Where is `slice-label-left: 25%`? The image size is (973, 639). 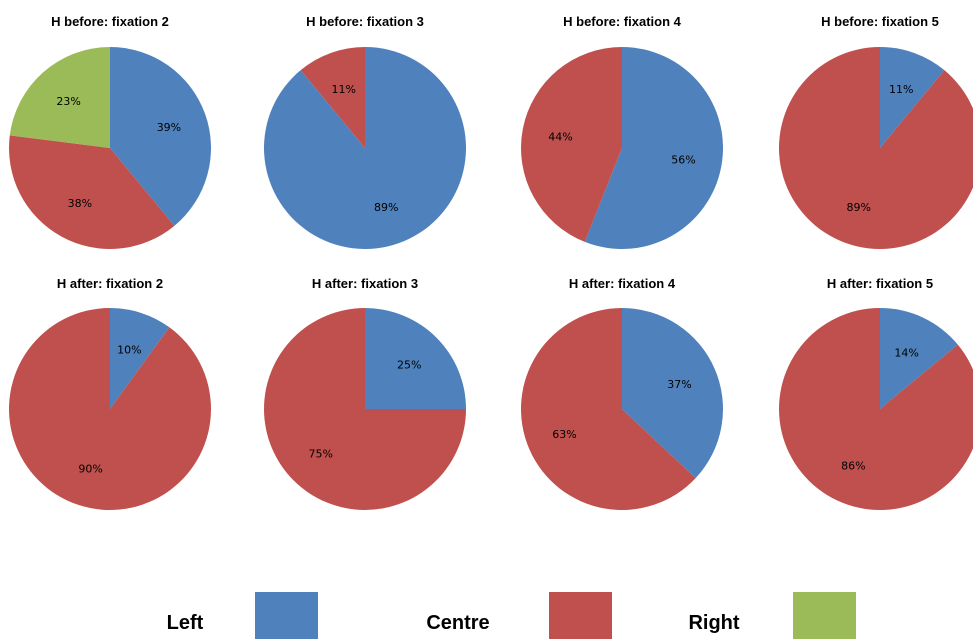 slice-label-left: 25% is located at coordinates (409, 365).